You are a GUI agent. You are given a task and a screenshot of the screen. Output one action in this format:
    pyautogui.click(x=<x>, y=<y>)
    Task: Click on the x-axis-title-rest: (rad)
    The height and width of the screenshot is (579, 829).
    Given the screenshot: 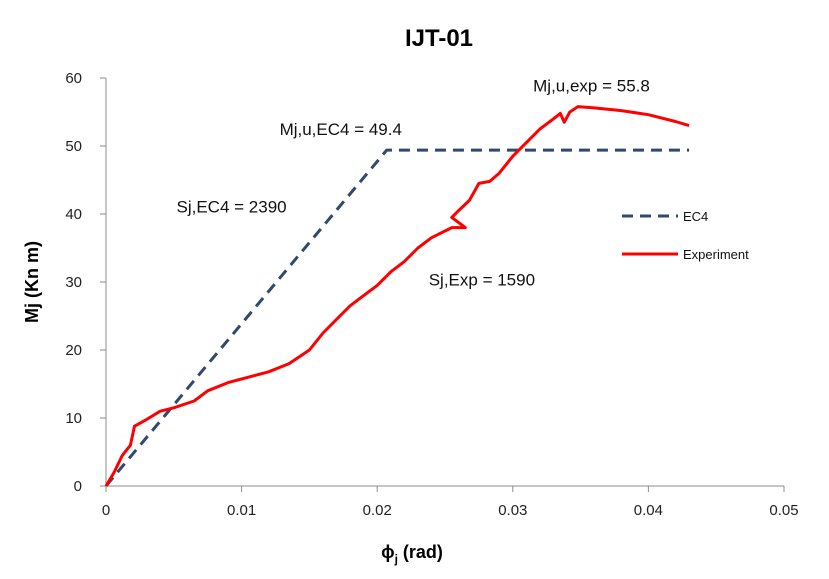 What is the action you would take?
    pyautogui.click(x=420, y=552)
    